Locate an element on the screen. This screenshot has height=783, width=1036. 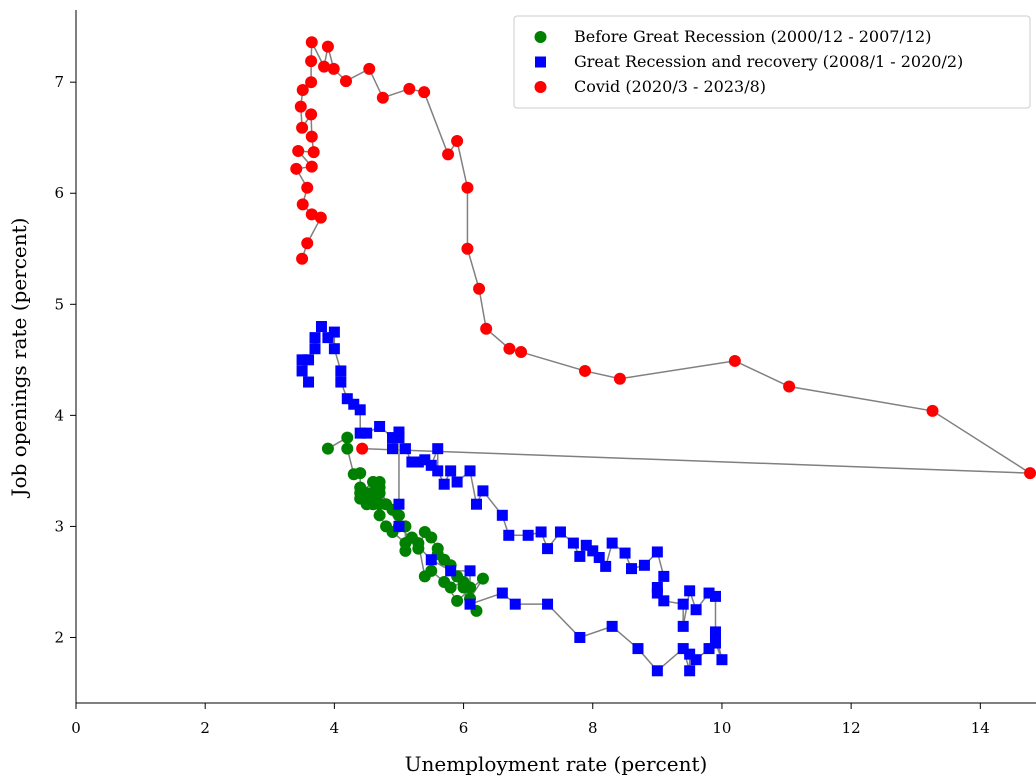
x-tick-label: 12 is located at coordinates (851, 728).